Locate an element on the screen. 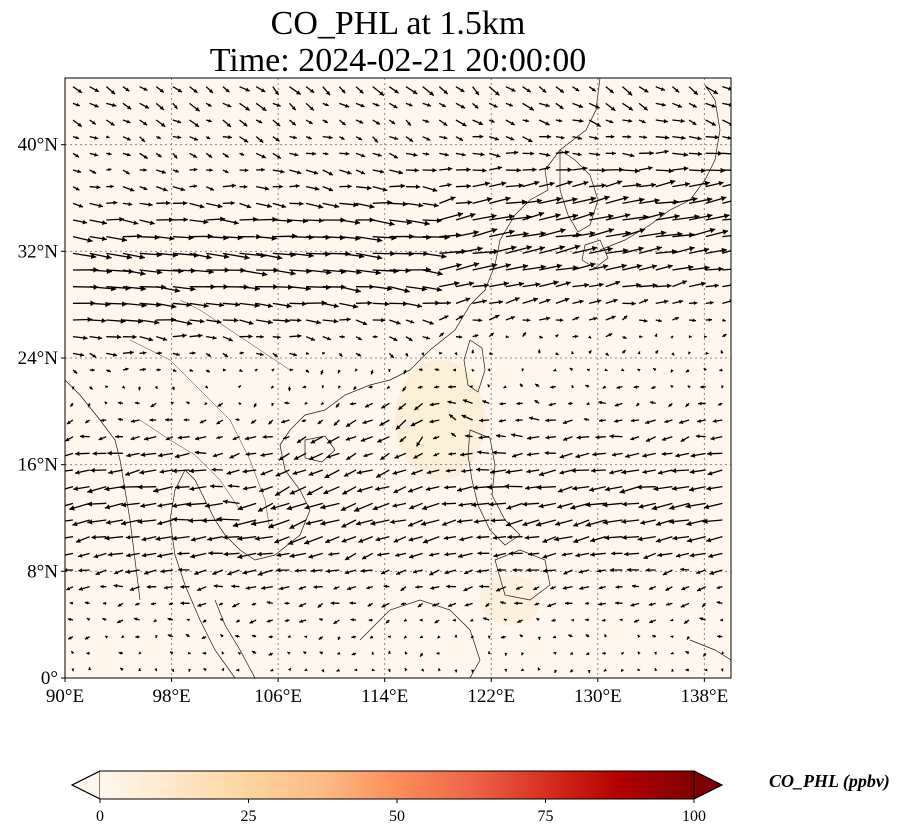 Image resolution: width=919 pixels, height=836 pixels. wind-vector is located at coordinates (69, 520).